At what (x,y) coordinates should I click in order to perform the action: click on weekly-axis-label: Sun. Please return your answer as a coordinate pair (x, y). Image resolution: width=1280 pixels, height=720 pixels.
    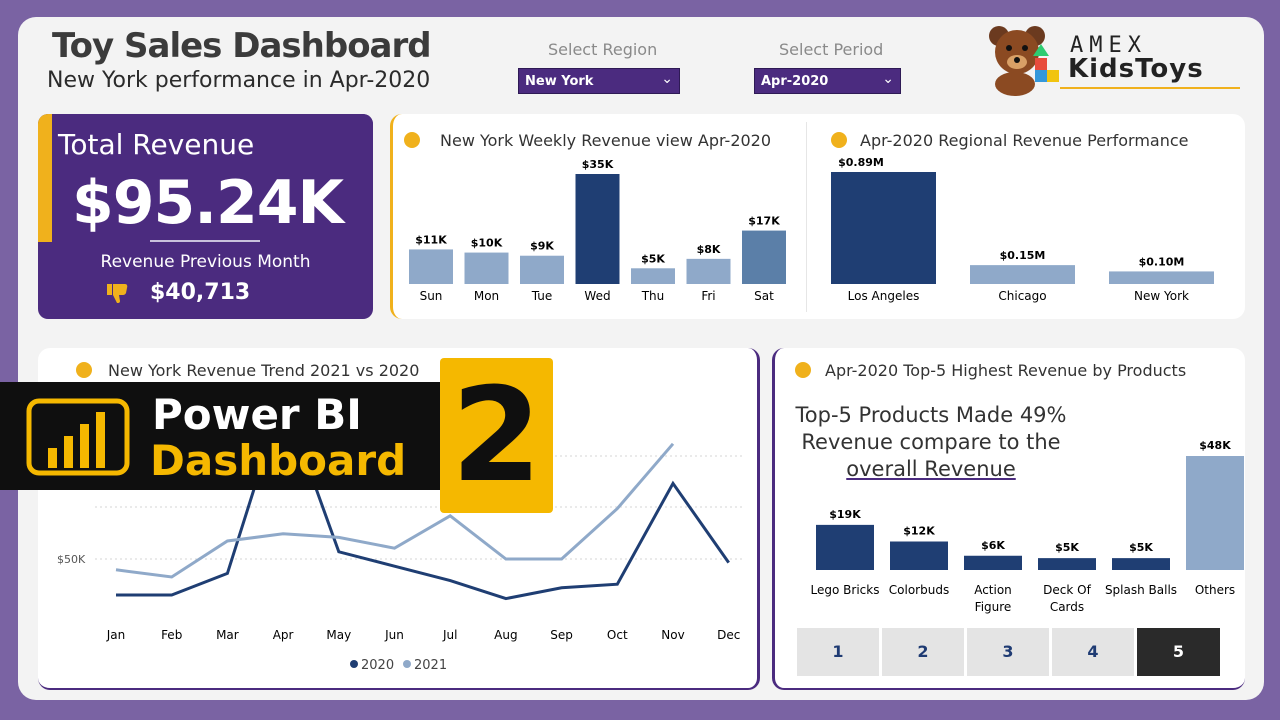
    Looking at the image, I should click on (431, 296).